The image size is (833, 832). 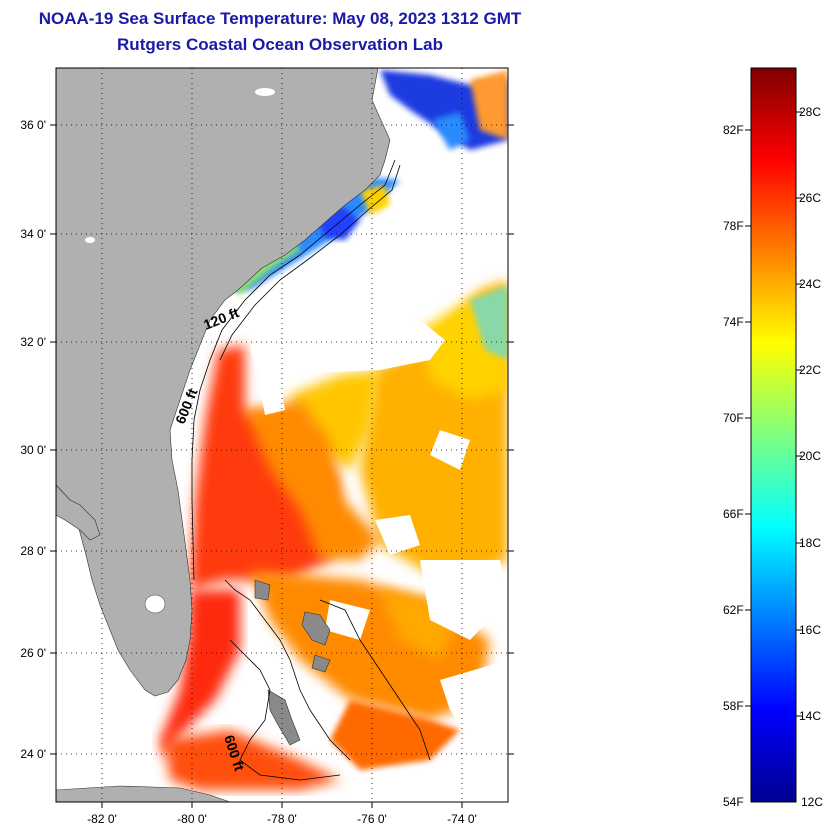 I want to click on lon-label-82: -82 0', so click(x=102, y=819).